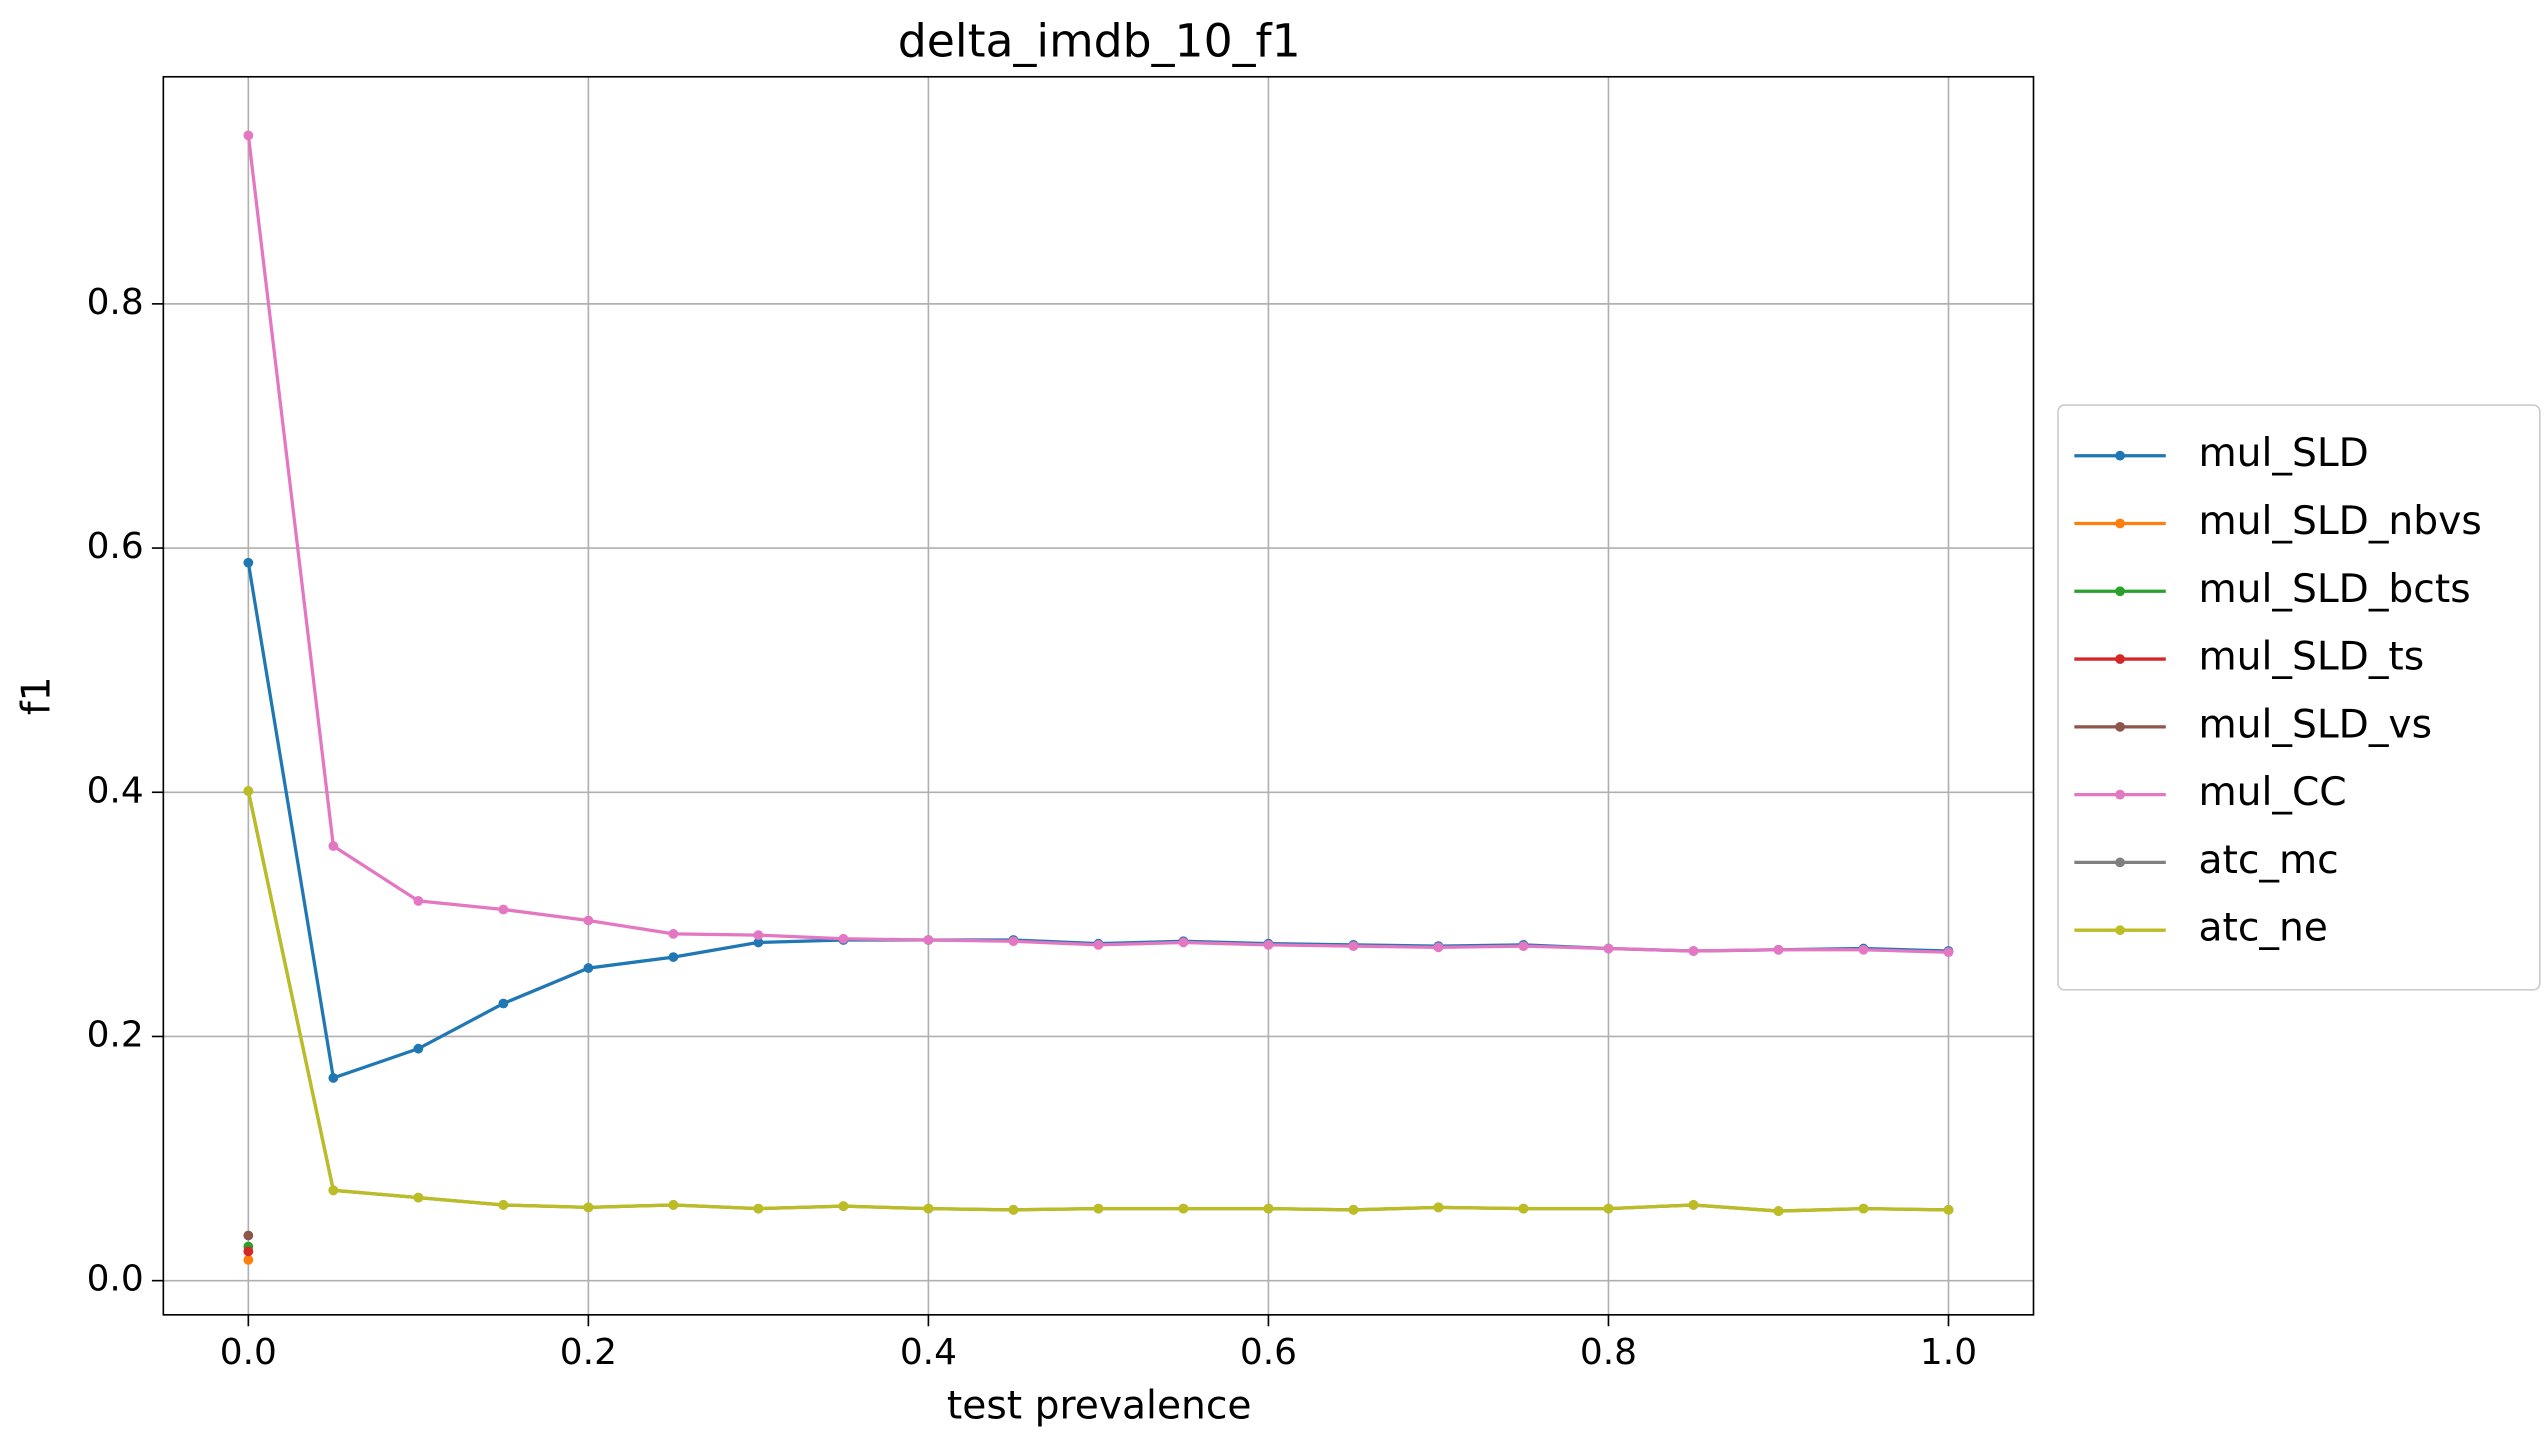  What do you see at coordinates (248, 1352) in the screenshot?
I see `x-tick-label: 0.0` at bounding box center [248, 1352].